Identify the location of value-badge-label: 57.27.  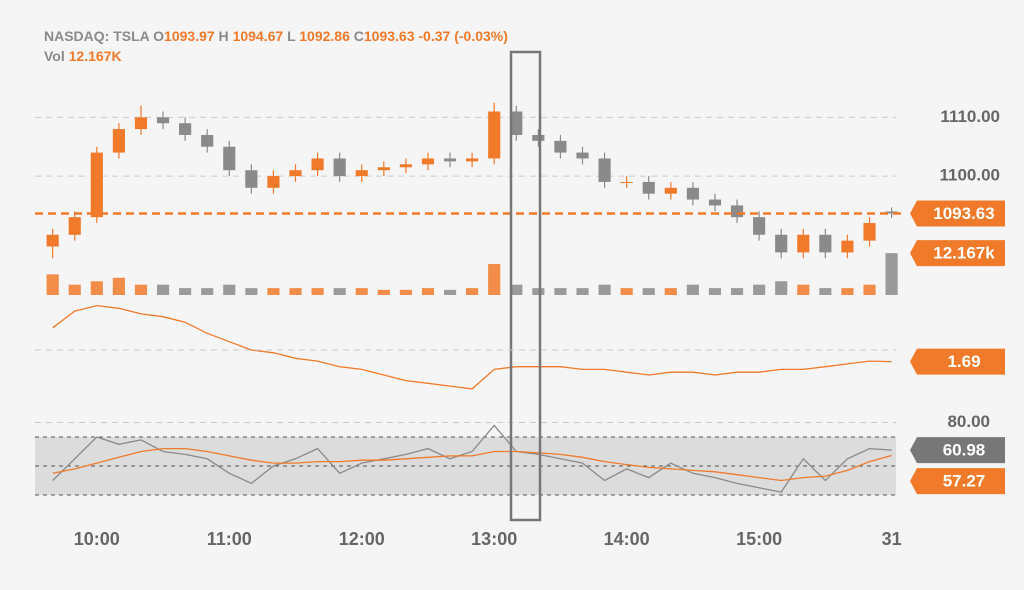
(964, 481).